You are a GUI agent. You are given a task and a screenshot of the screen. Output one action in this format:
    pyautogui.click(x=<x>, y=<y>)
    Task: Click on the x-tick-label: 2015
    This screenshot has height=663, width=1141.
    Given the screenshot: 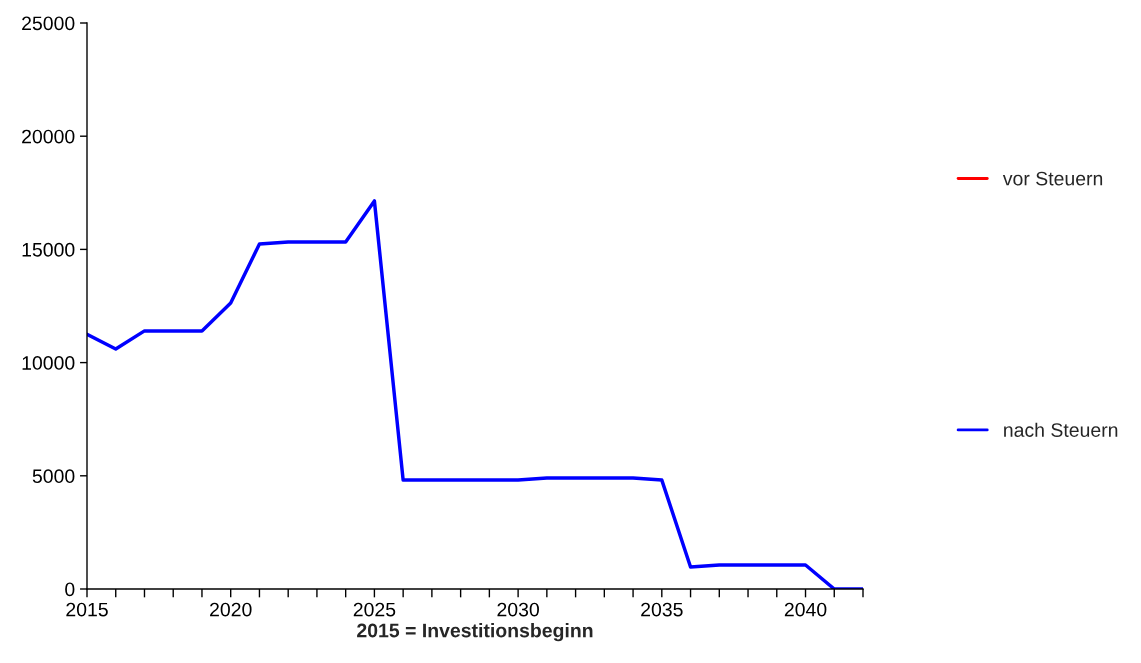 What is the action you would take?
    pyautogui.click(x=87, y=609)
    